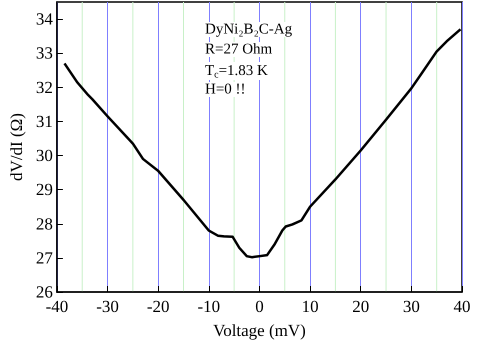  I want to click on annotation: R=27 Ohm, so click(239, 50).